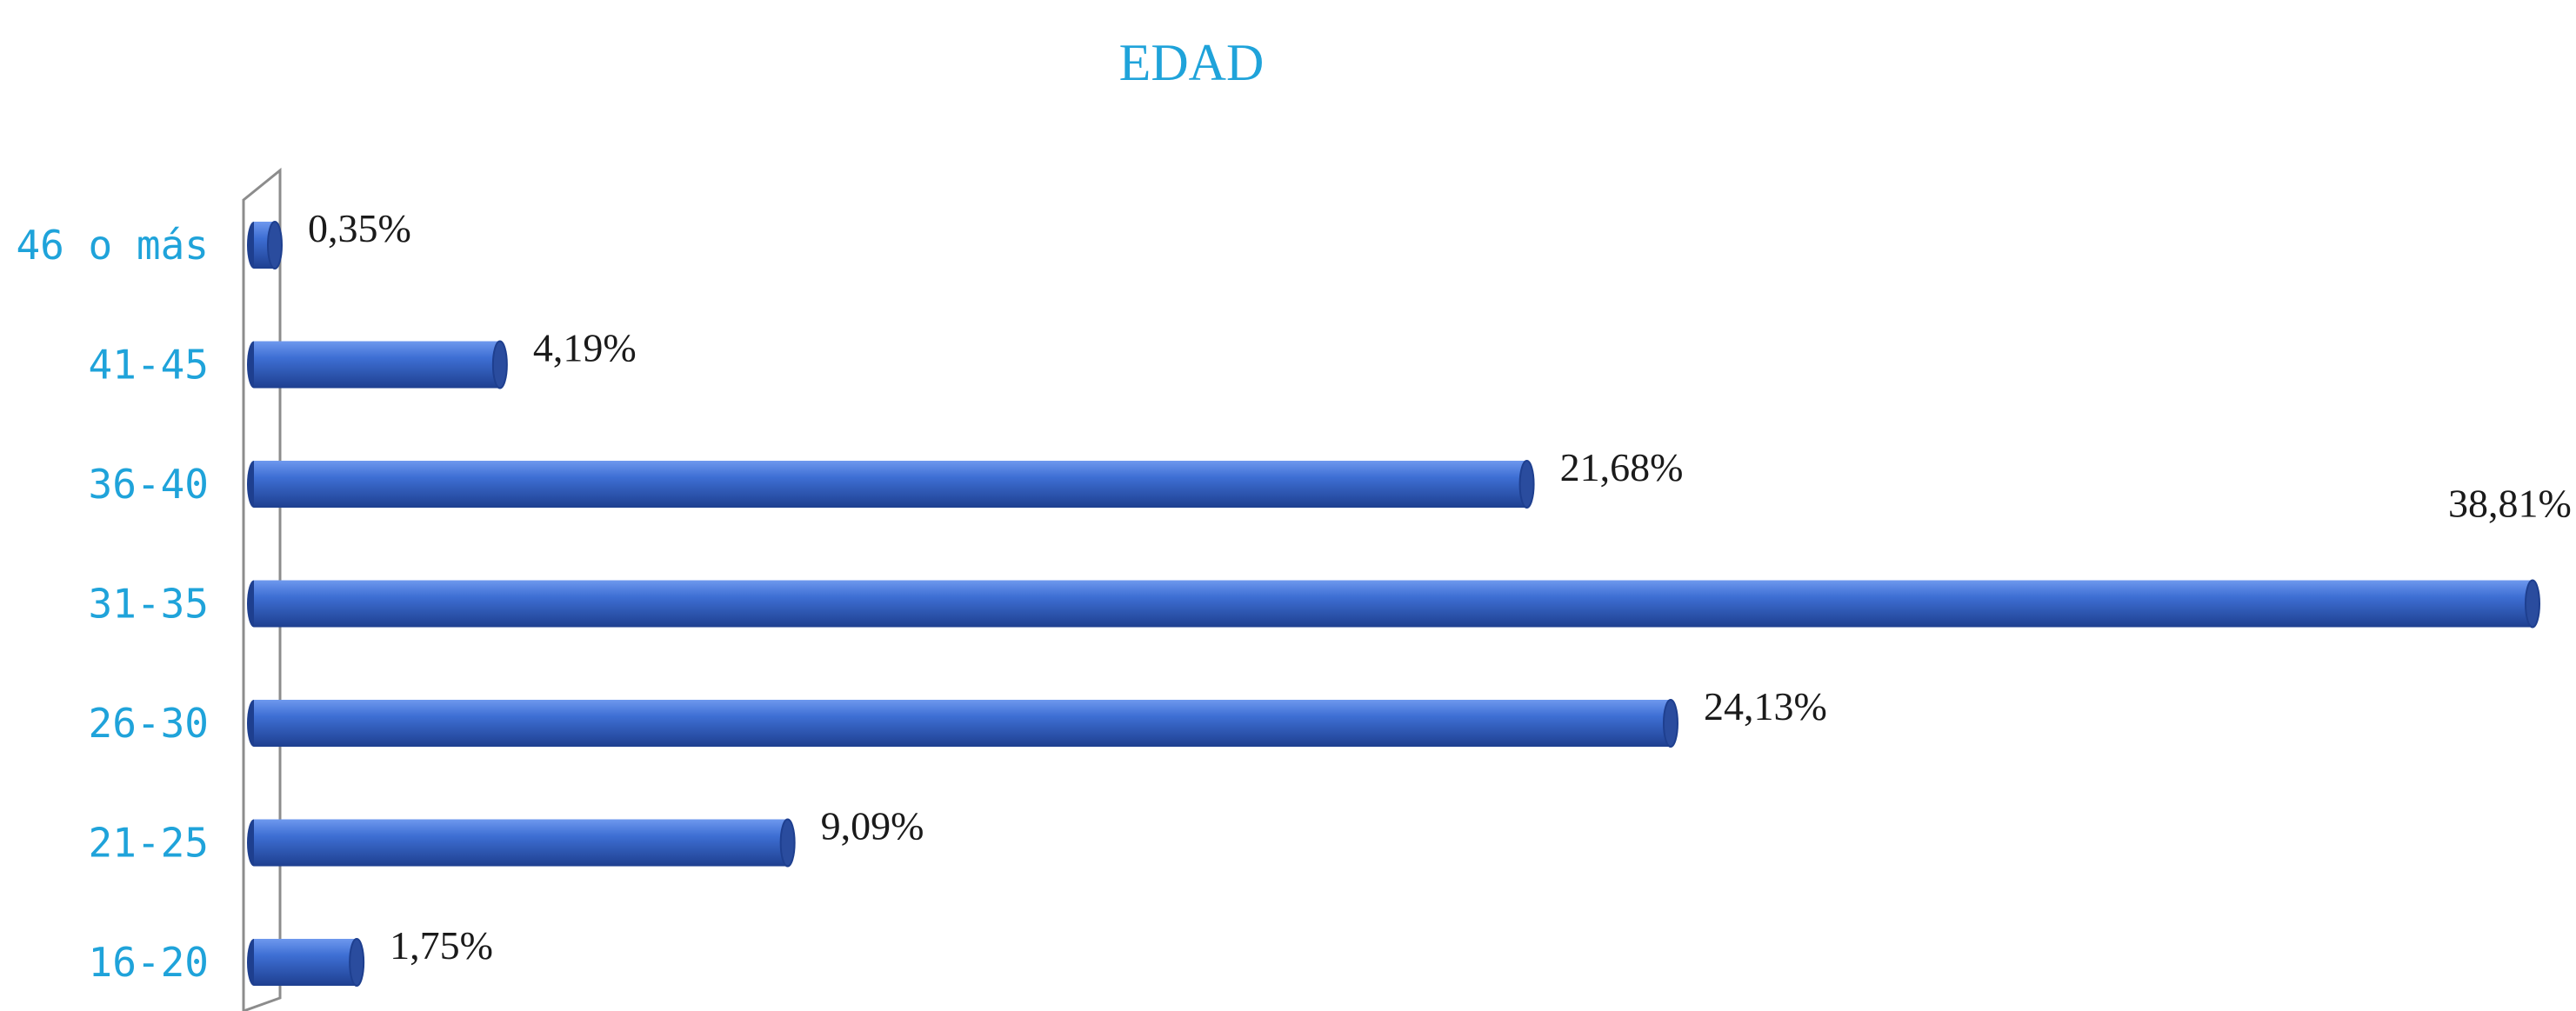  What do you see at coordinates (149, 484) in the screenshot?
I see `category-label: 36-40` at bounding box center [149, 484].